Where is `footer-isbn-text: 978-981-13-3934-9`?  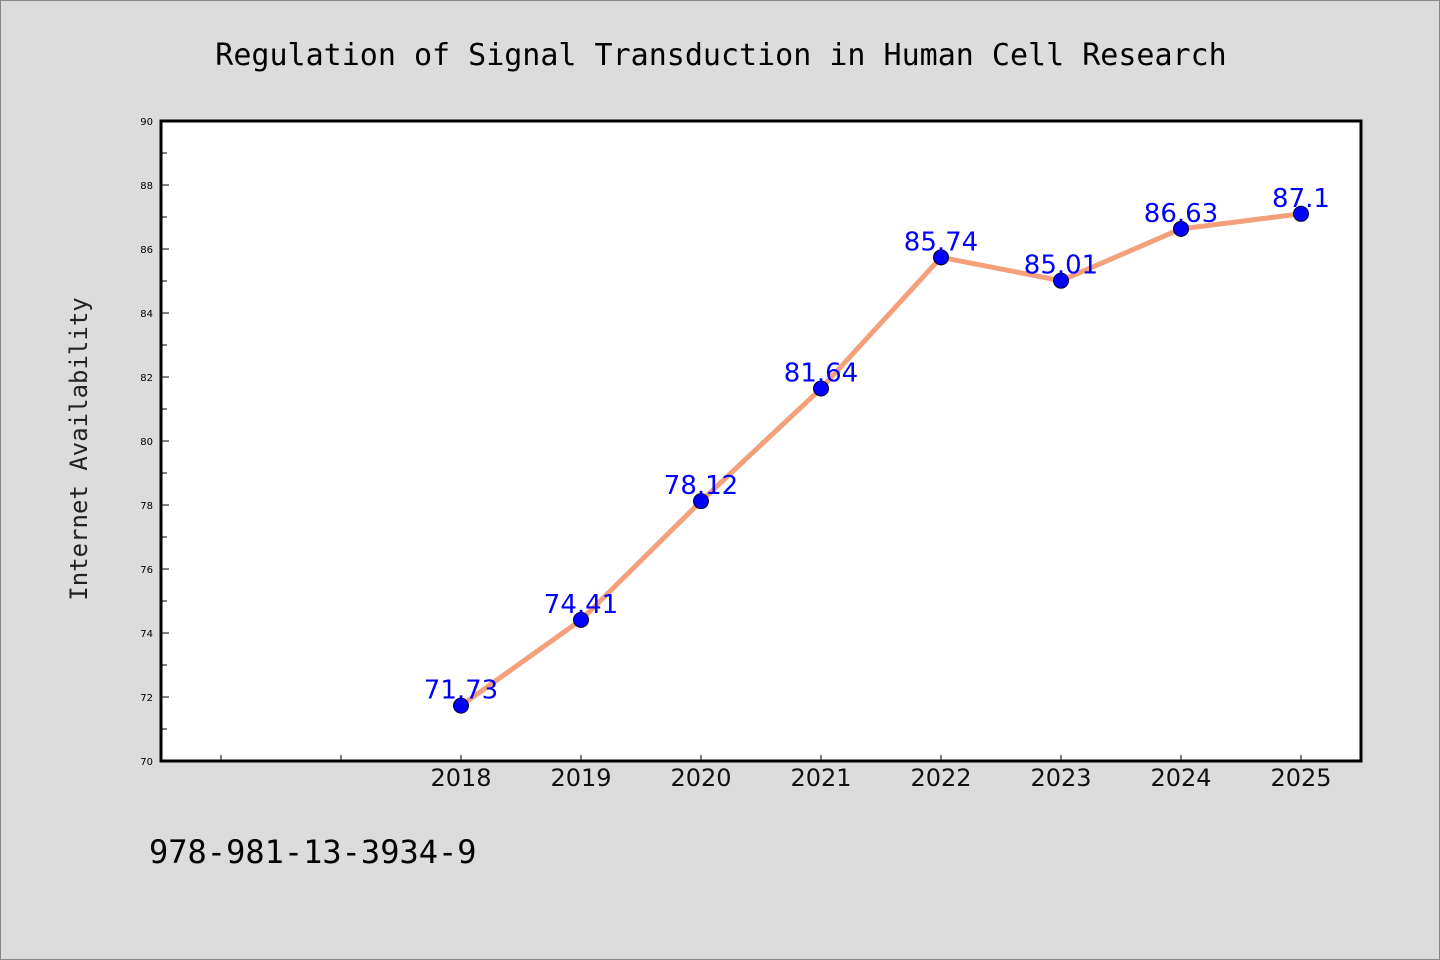
footer-isbn-text: 978-981-13-3934-9 is located at coordinates (313, 852).